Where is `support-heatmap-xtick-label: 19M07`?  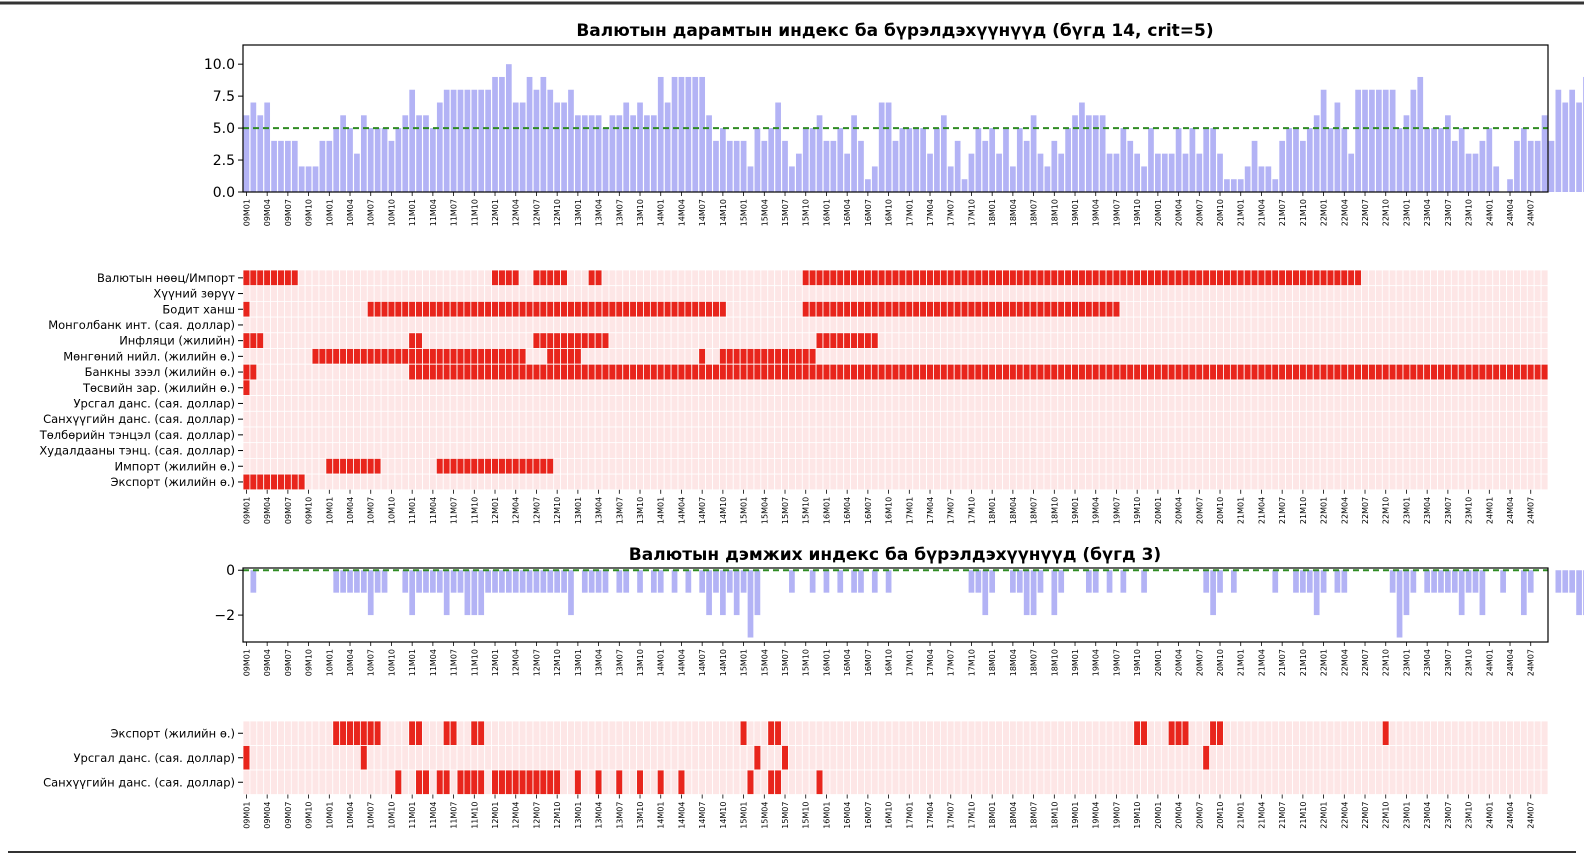 support-heatmap-xtick-label: 19M07 is located at coordinates (1116, 815).